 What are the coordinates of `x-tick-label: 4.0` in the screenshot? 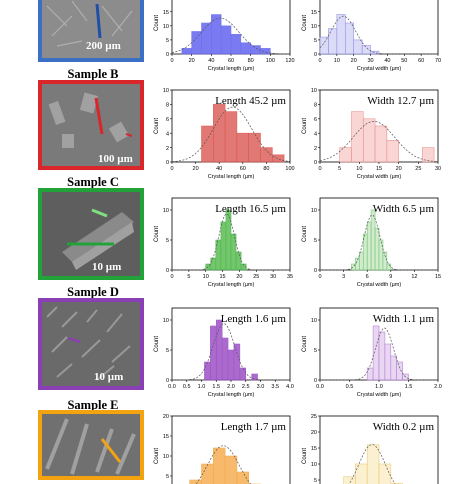 It's located at (290, 387).